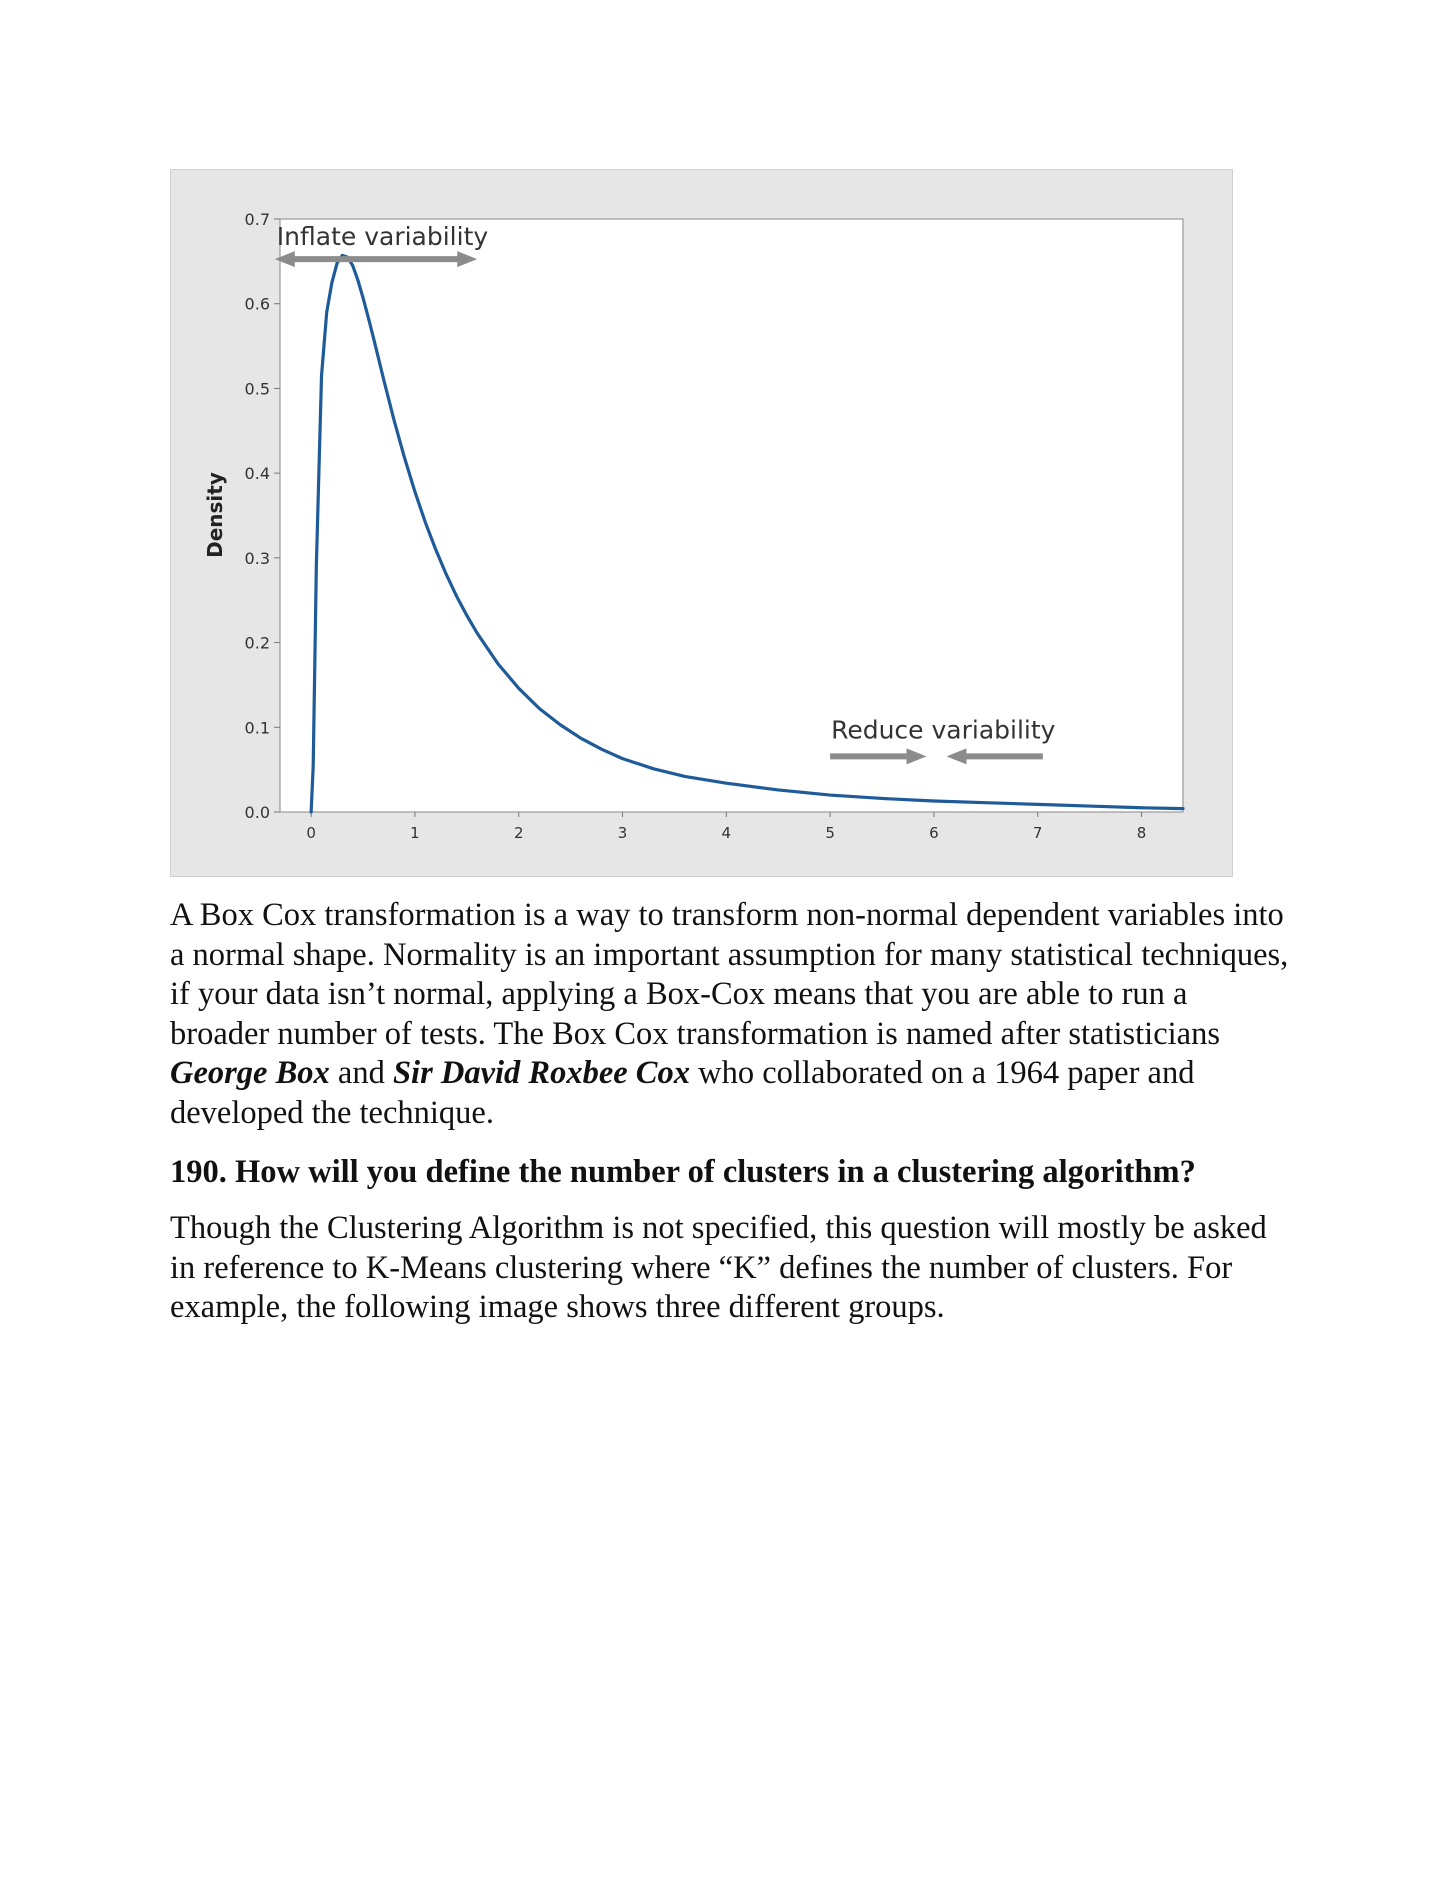 The image size is (1450, 1877). What do you see at coordinates (541, 1073) in the screenshot?
I see `david-cox-name: Sir David Roxbee Cox` at bounding box center [541, 1073].